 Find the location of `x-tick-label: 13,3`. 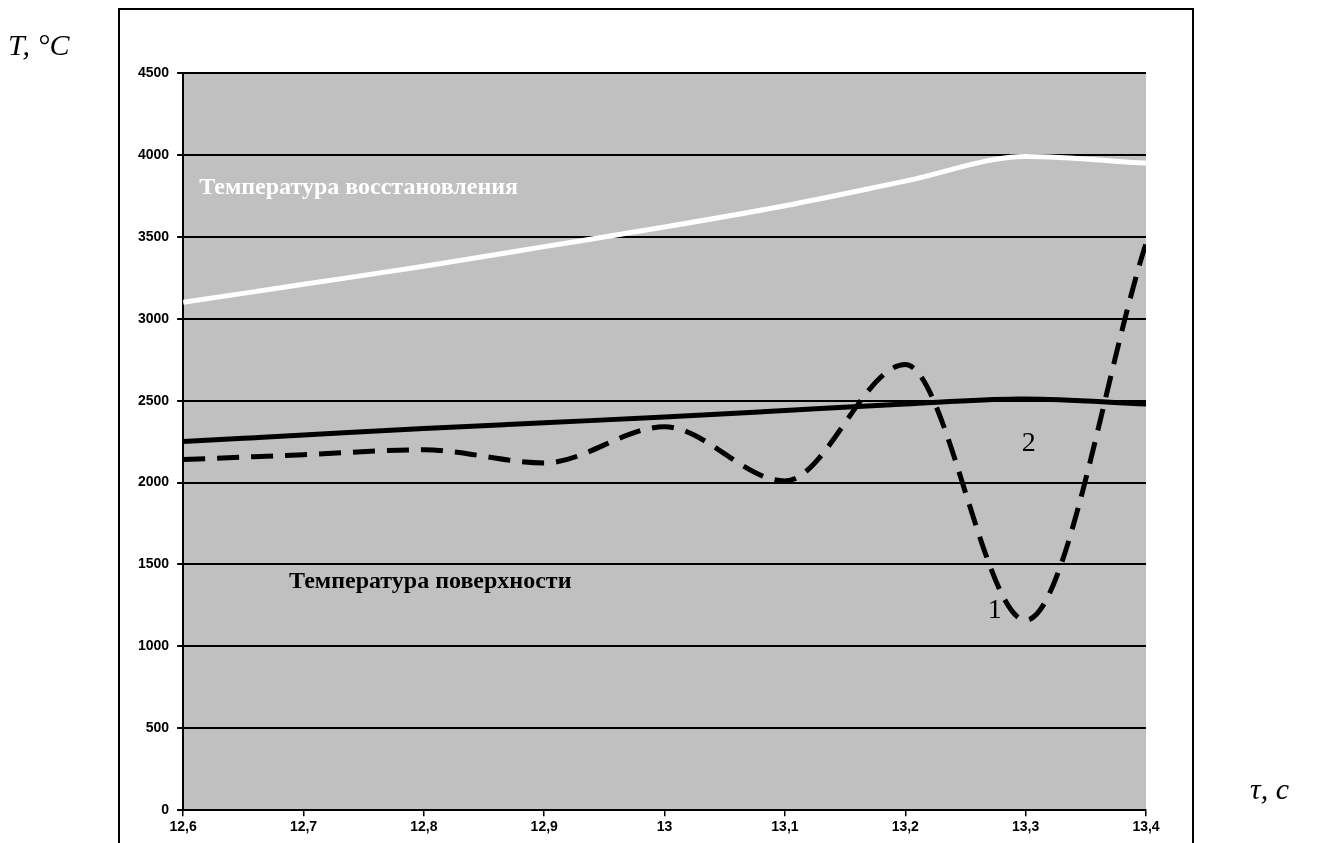

x-tick-label: 13,3 is located at coordinates (1026, 826).